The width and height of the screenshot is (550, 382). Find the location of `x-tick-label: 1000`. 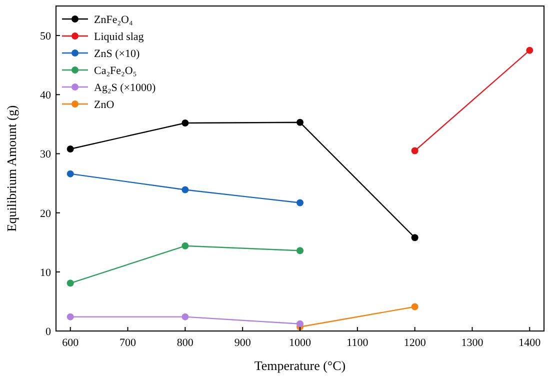

x-tick-label: 1000 is located at coordinates (300, 343).